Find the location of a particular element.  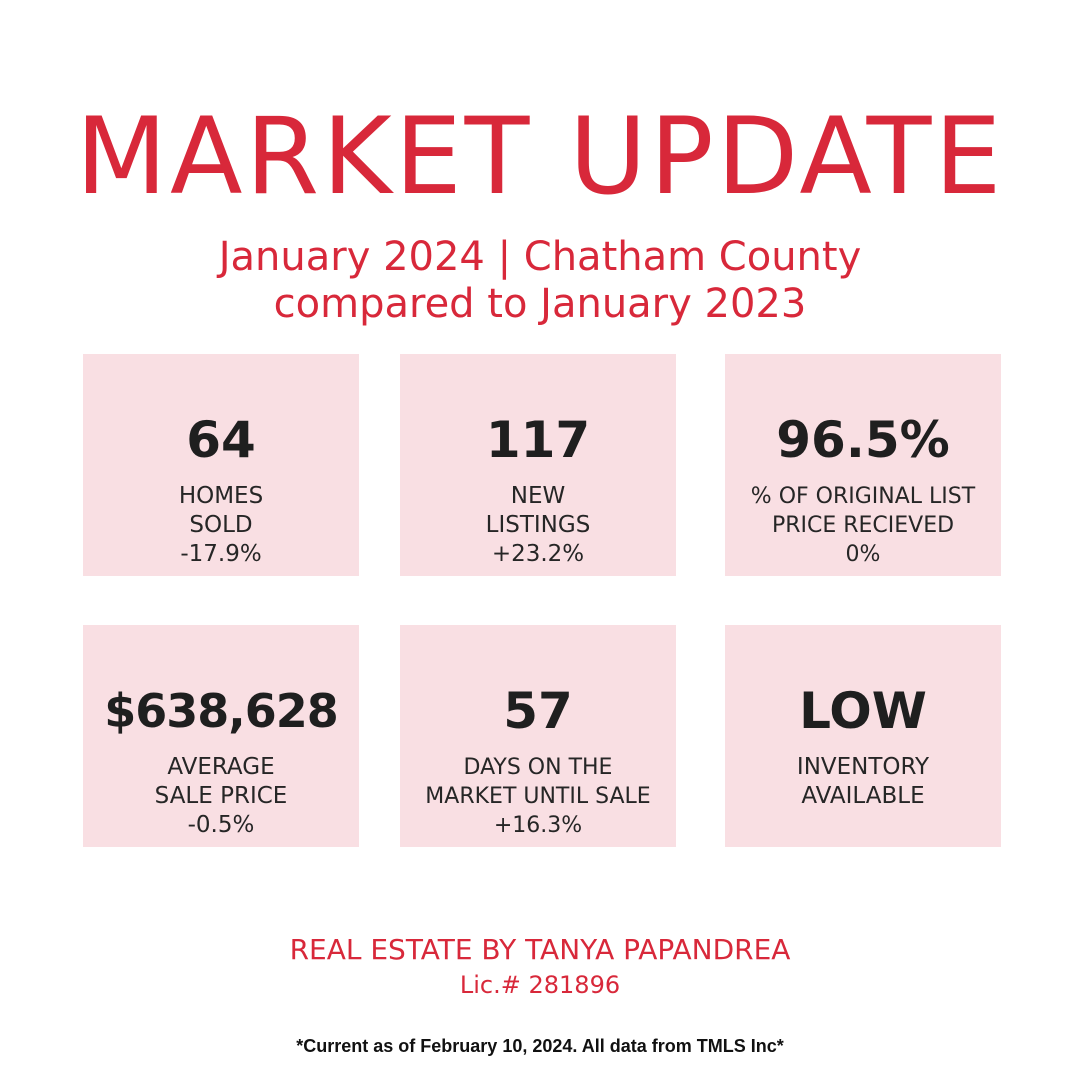

stat-value: 64 is located at coordinates (221, 440).